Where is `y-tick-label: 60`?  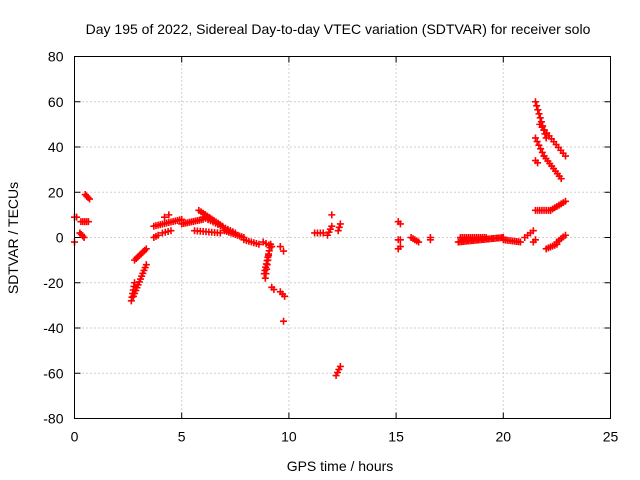 y-tick-label: 60 is located at coordinates (56, 102).